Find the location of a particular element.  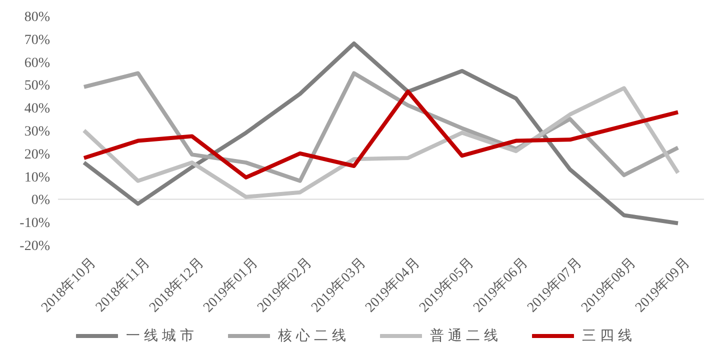

y-tick-label: 50% is located at coordinates (37, 86).